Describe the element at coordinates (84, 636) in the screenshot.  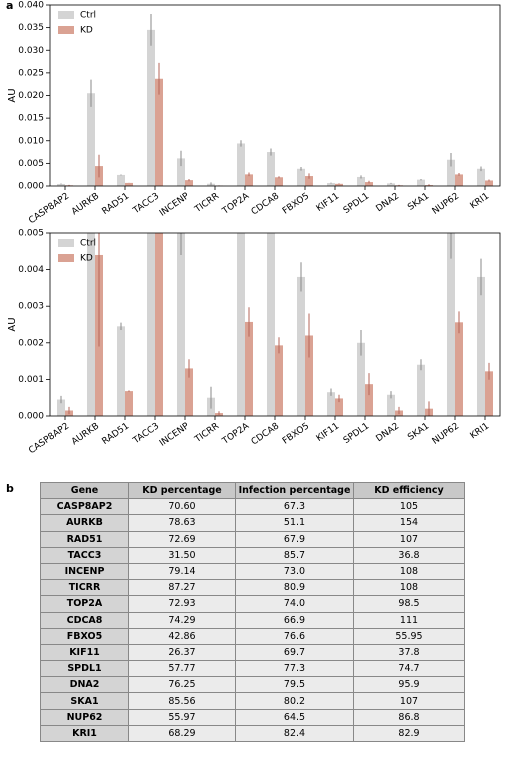
I see `table-cell: FBXO5` at that location.